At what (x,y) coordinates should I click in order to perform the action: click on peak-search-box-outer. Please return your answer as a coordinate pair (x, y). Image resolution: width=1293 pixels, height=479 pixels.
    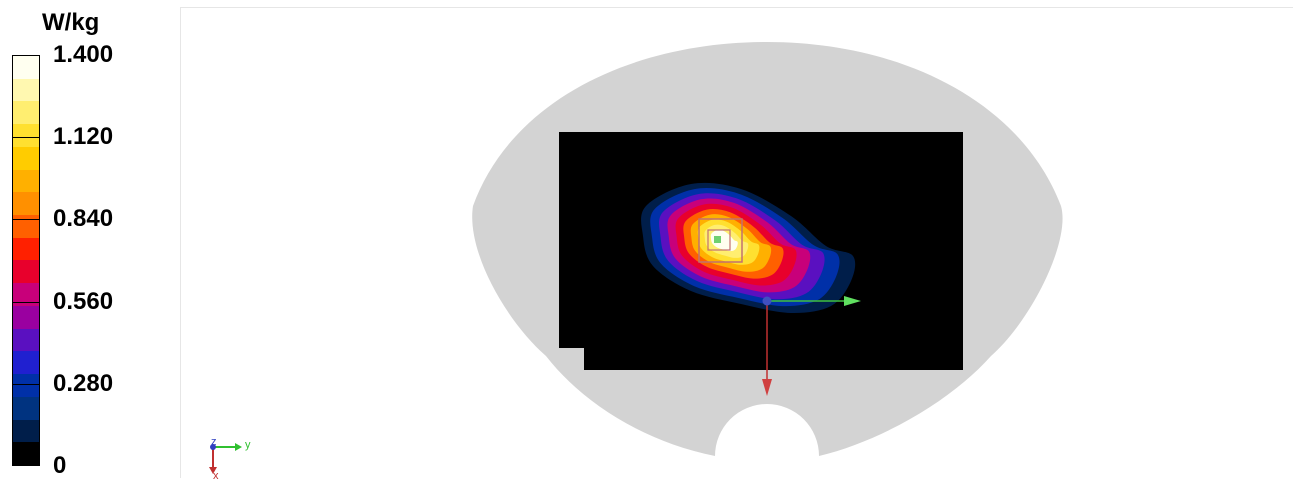
    Looking at the image, I should click on (720, 240).